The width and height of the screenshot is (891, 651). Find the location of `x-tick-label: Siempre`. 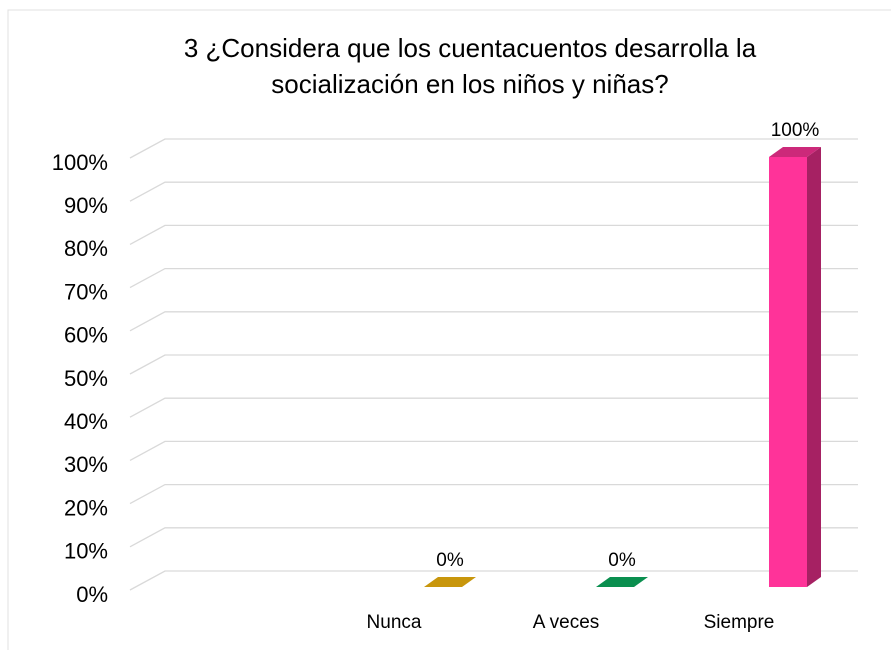

x-tick-label: Siempre is located at coordinates (739, 622).